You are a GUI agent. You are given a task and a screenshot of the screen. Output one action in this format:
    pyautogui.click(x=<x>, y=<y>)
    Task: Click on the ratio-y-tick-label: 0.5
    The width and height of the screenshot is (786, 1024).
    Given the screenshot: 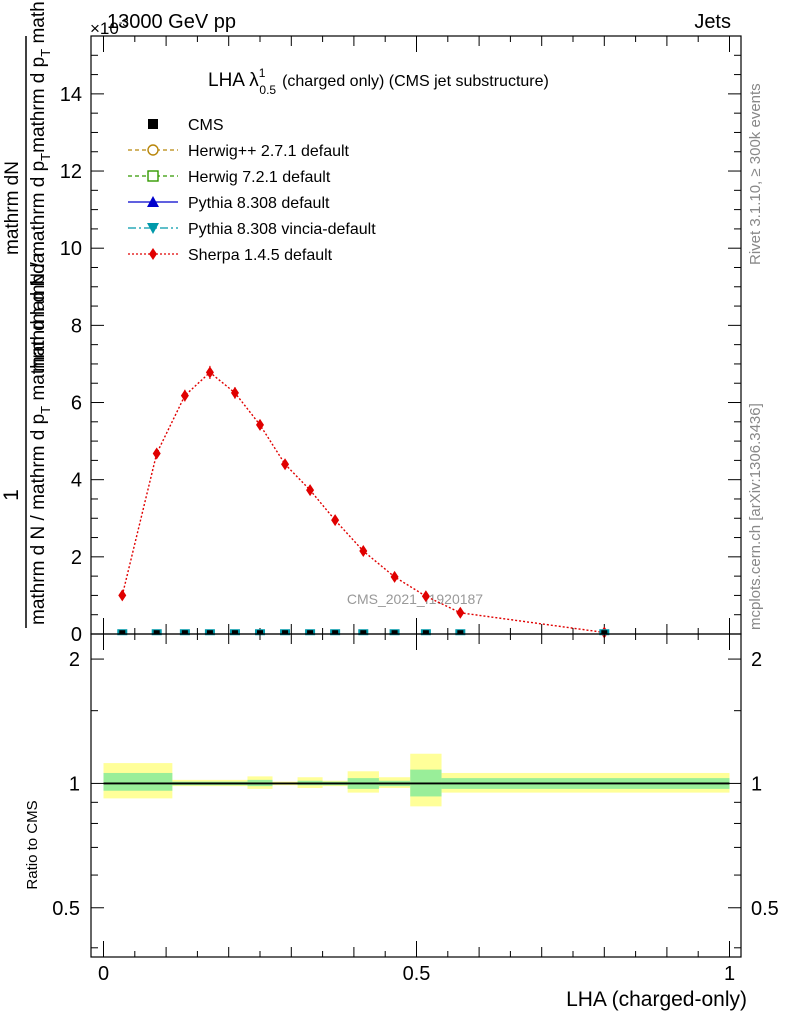 What is the action you would take?
    pyautogui.click(x=66, y=909)
    